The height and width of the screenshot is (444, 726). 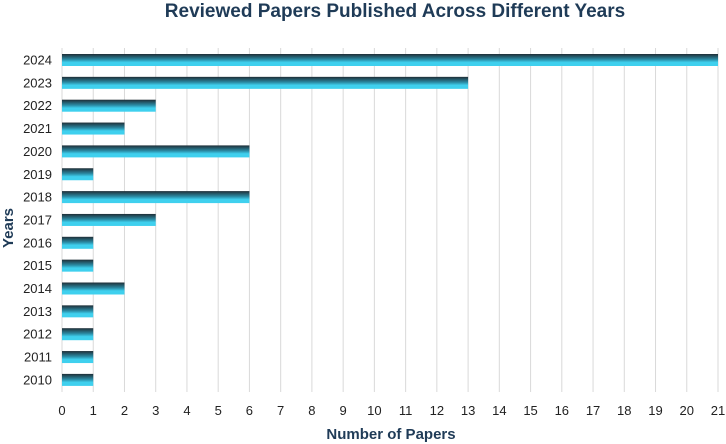 What do you see at coordinates (374, 410) in the screenshot?
I see `x-tick-label: 10` at bounding box center [374, 410].